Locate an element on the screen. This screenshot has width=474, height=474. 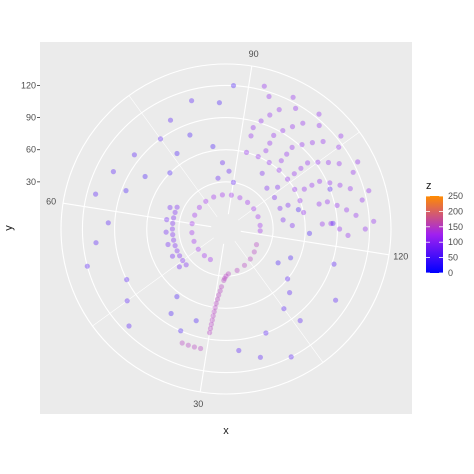
legend-tick-label: 200 is located at coordinates (455, 211).